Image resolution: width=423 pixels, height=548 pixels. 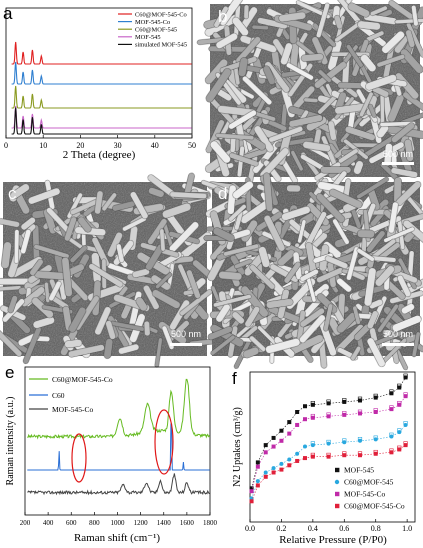 I want to click on xrd-patterns, so click(x=101, y=88).